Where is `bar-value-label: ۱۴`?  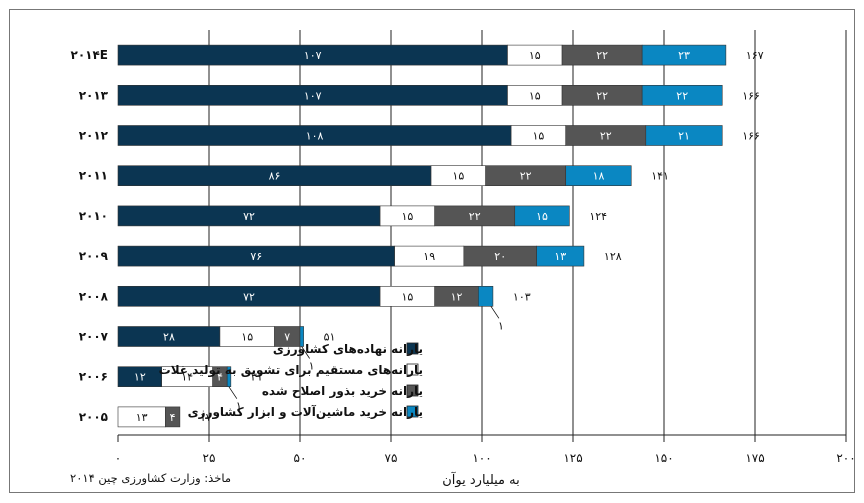
bar-value-label: ۱۴ is located at coordinates (187, 377).